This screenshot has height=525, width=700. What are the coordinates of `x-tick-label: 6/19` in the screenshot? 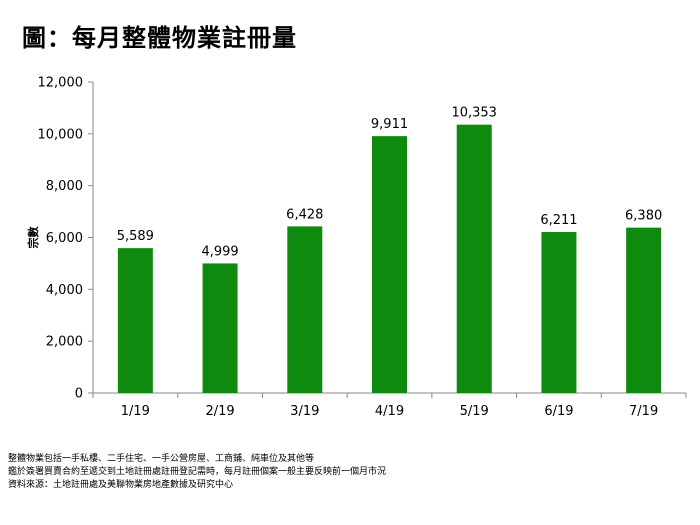 It's located at (558, 411).